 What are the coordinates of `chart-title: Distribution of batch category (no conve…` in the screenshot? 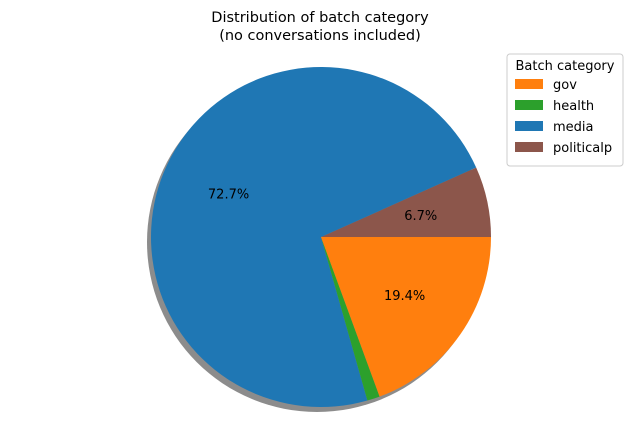 It's located at (320, 27).